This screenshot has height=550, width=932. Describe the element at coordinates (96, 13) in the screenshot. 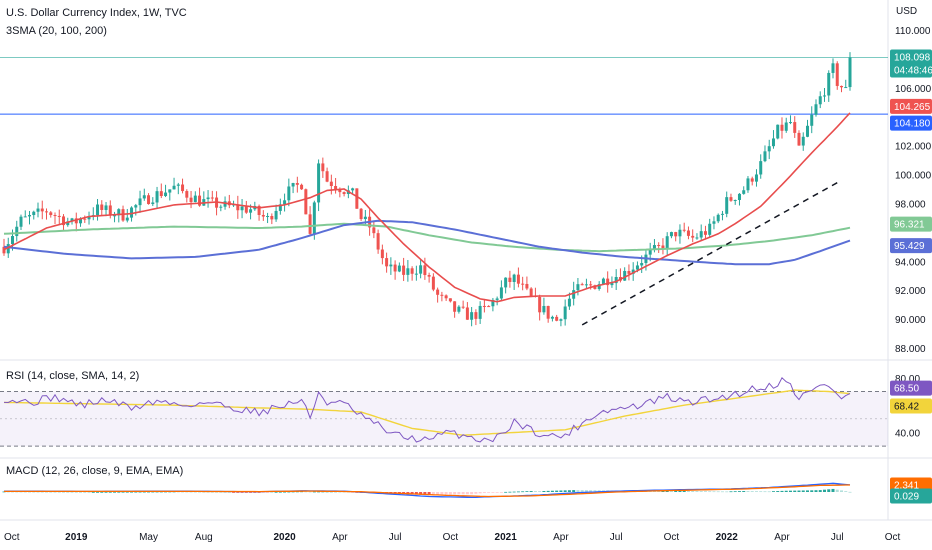

I see `chart-title: U.S. Dollar Currency Index, 1W, TVC` at that location.